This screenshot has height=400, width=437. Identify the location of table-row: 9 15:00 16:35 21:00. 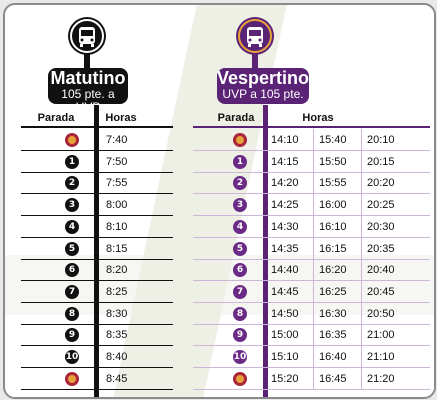
(311, 335).